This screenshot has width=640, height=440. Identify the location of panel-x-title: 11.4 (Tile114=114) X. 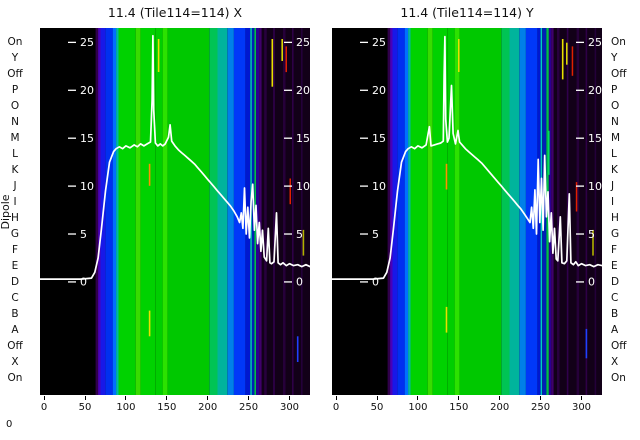
(175, 12).